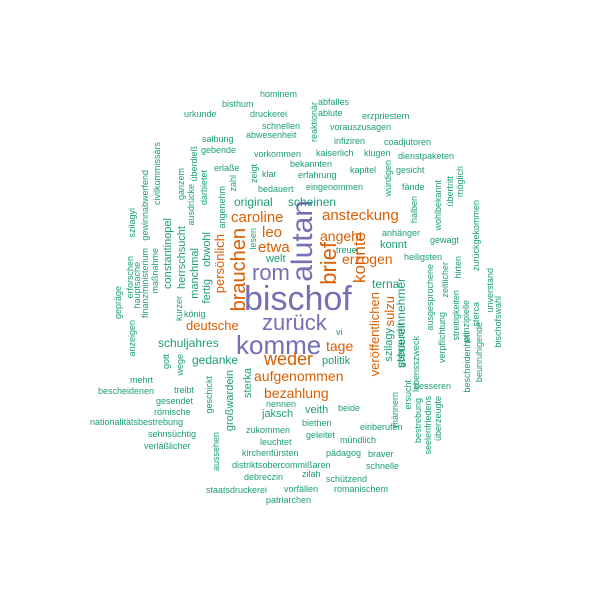 The width and height of the screenshot is (600, 600). I want to click on word-einberufen: einberufen, so click(381, 427).